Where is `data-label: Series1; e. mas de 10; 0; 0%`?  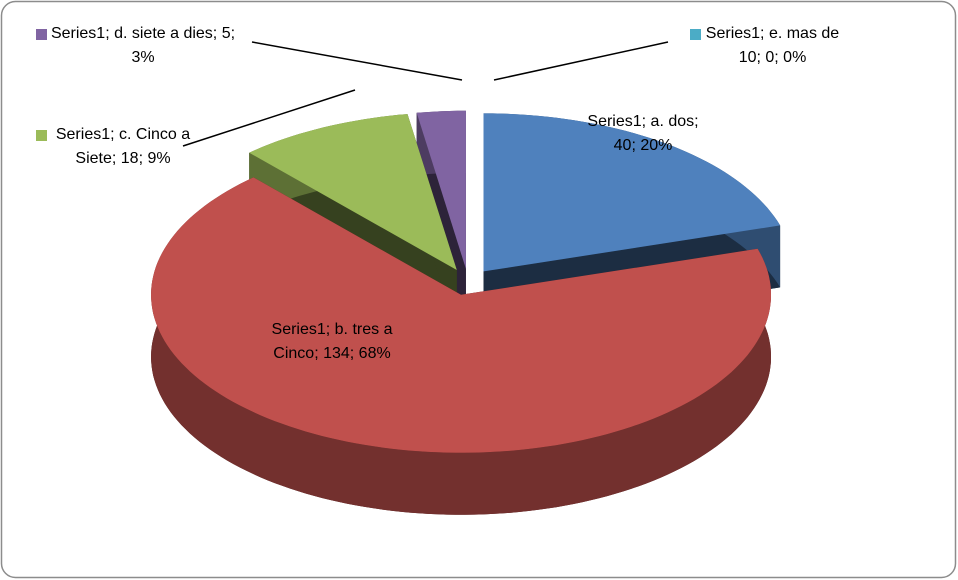 data-label: Series1; e. mas de 10; 0; 0% is located at coordinates (772, 45).